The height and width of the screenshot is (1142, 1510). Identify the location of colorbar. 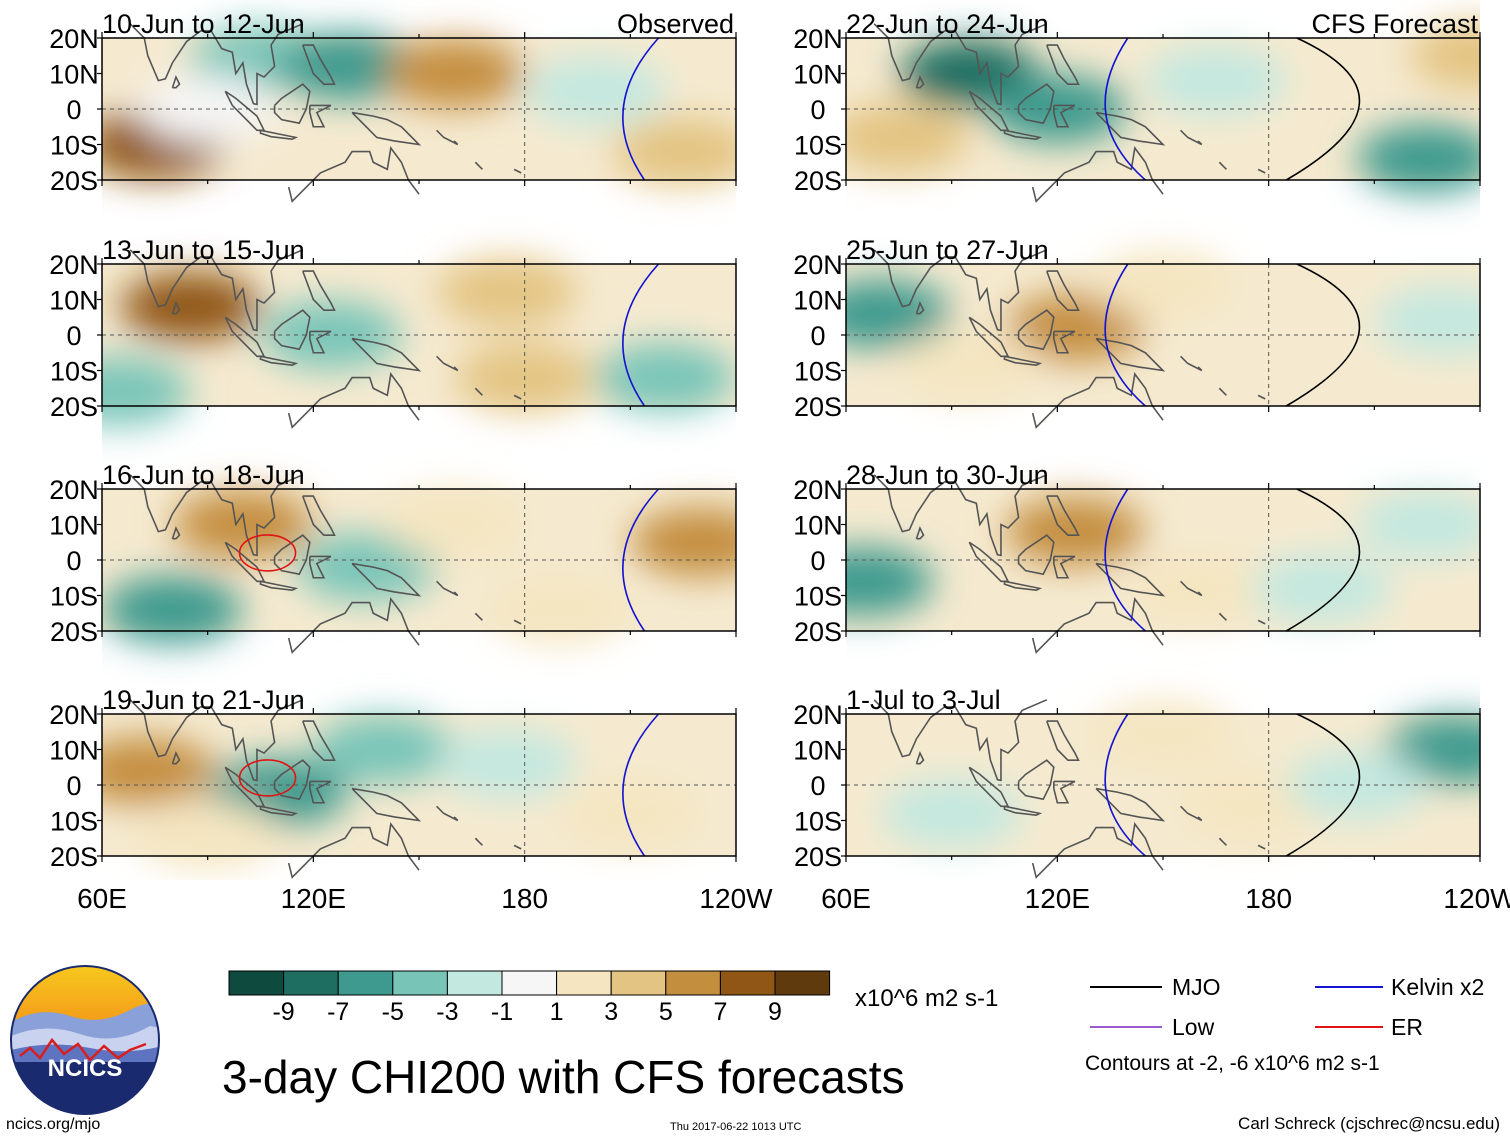
(529, 983).